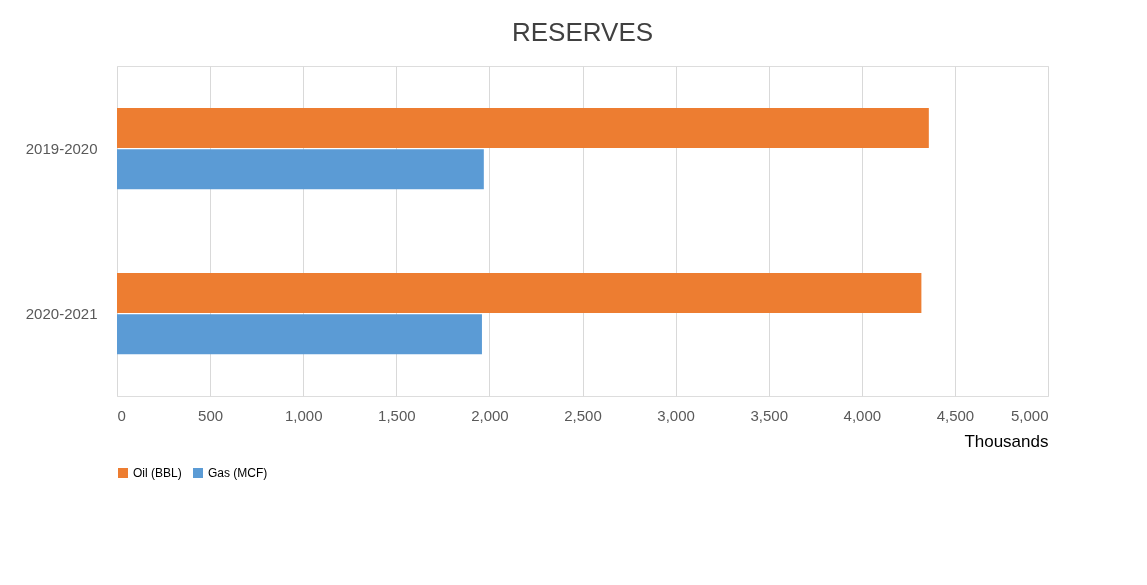 This screenshot has height=585, width=1147. What do you see at coordinates (582, 32) in the screenshot?
I see `chart-title: RESERVES` at bounding box center [582, 32].